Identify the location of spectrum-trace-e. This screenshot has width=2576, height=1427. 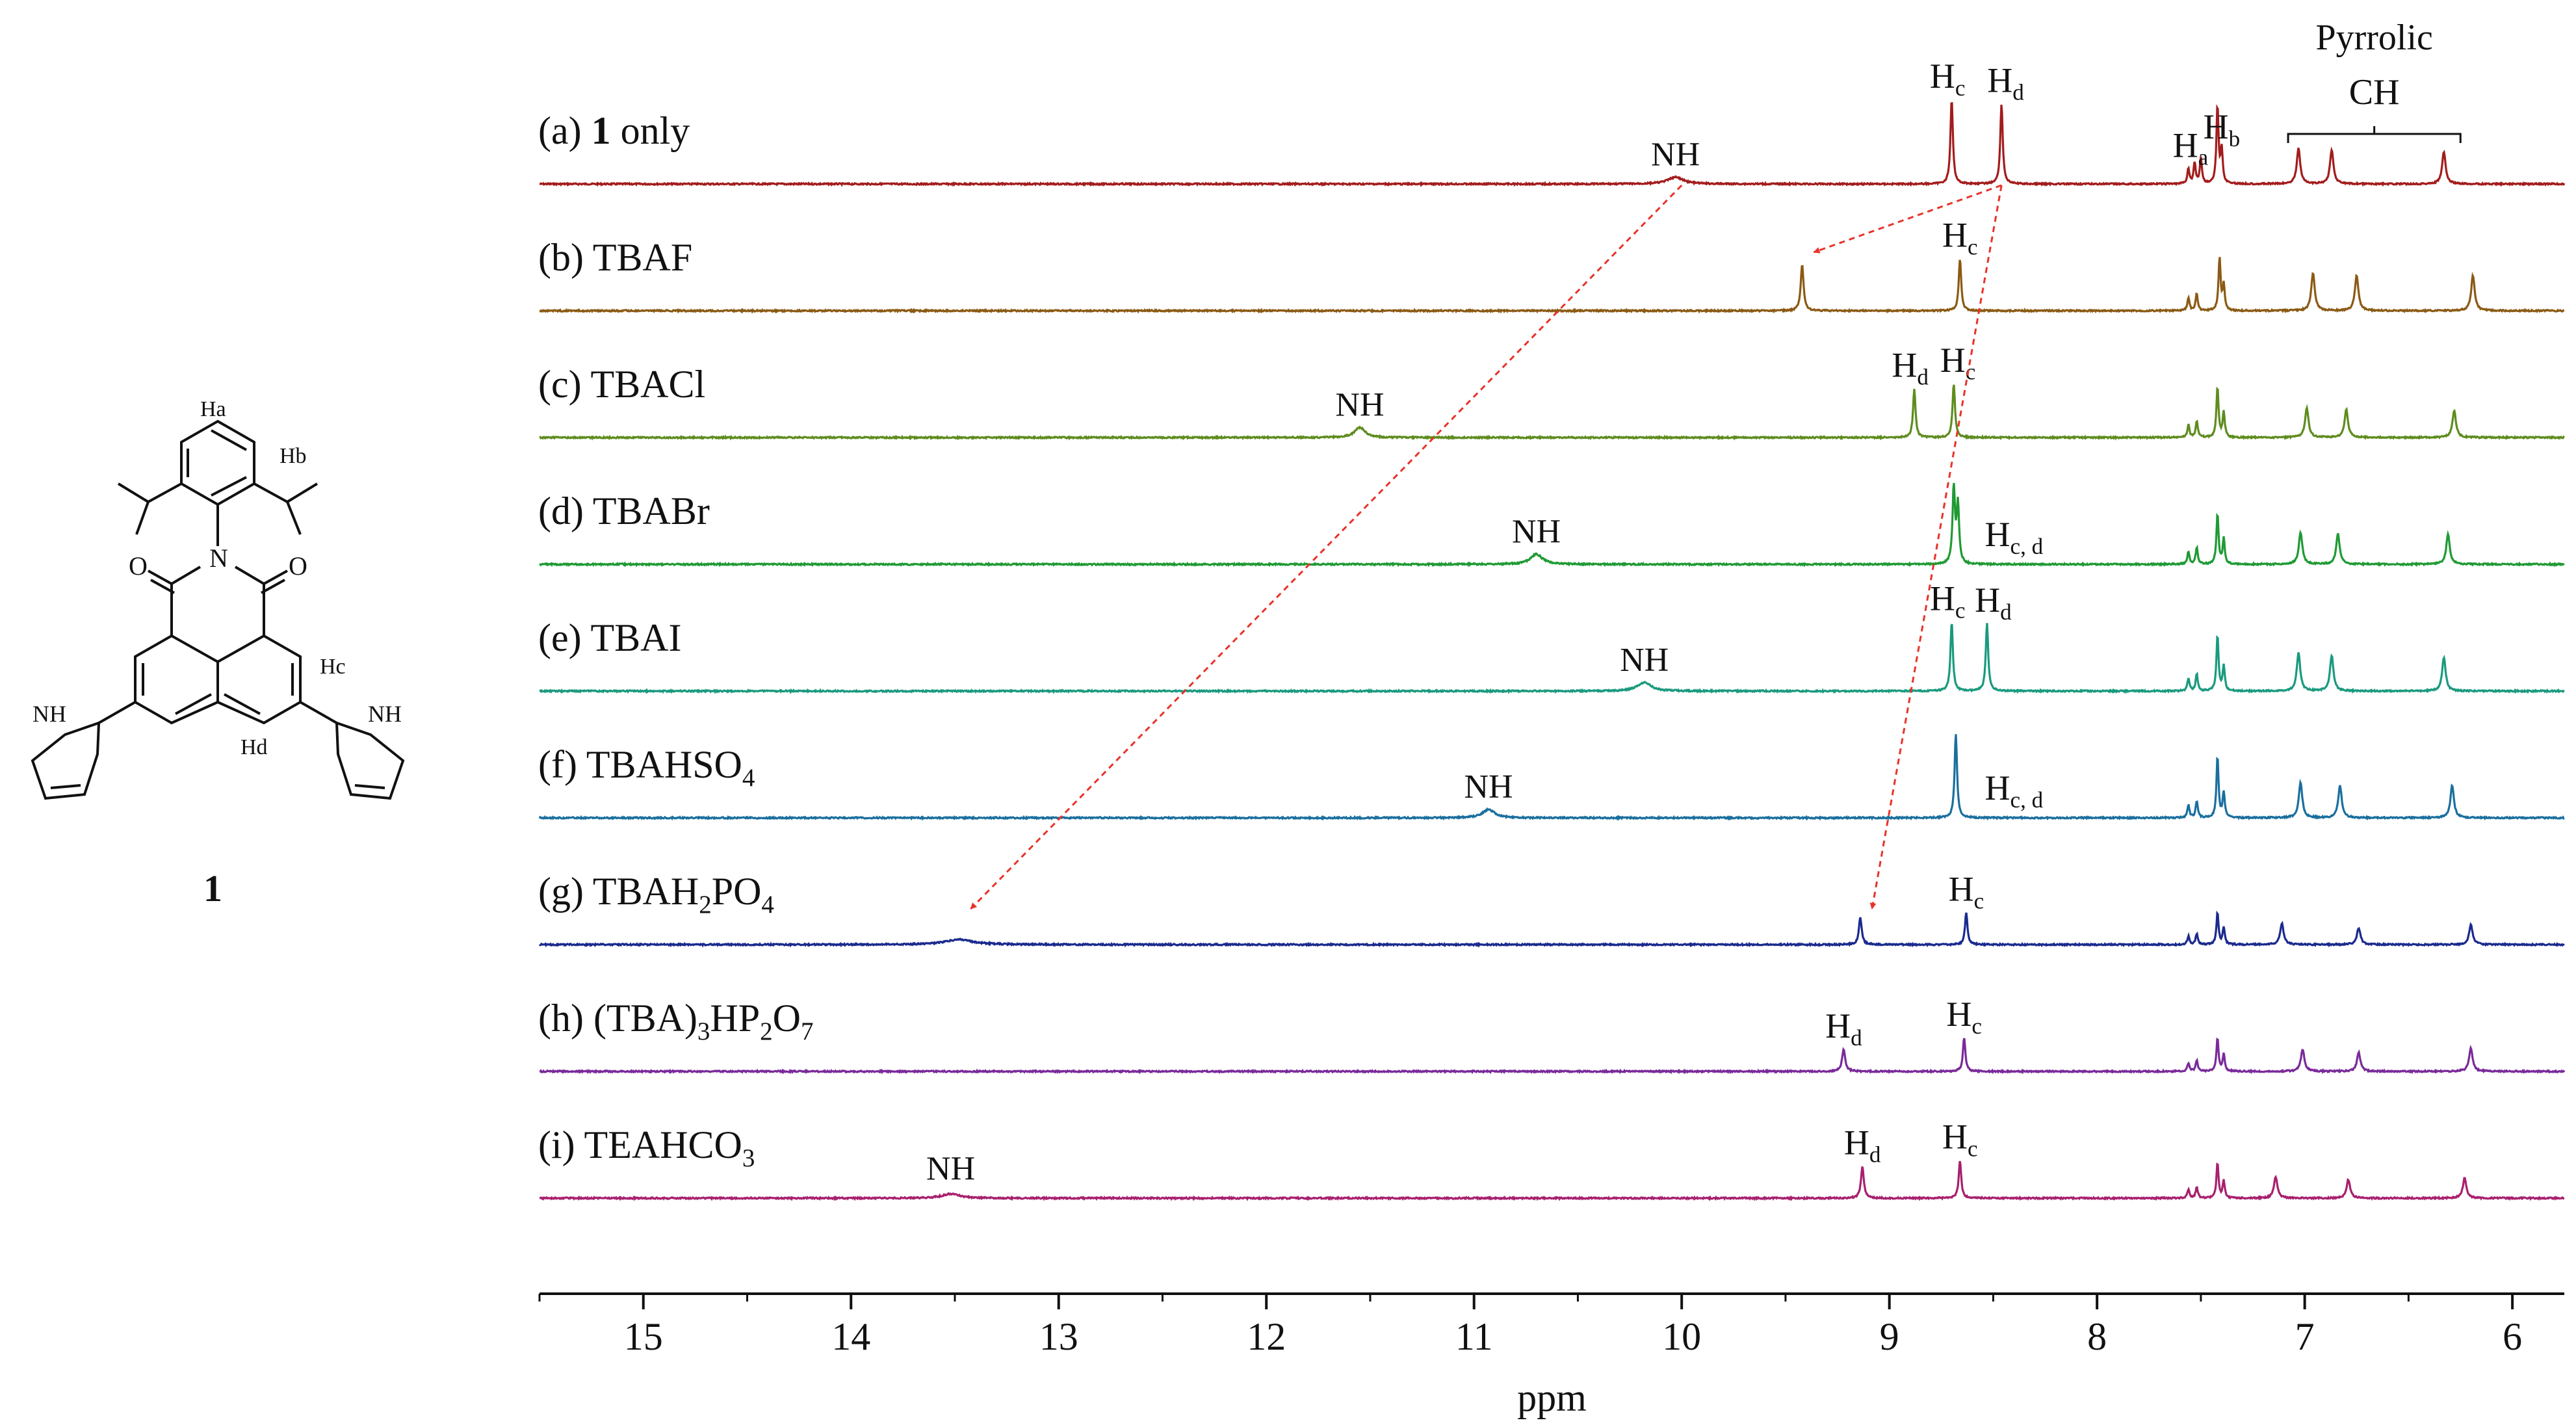
(1552, 658).